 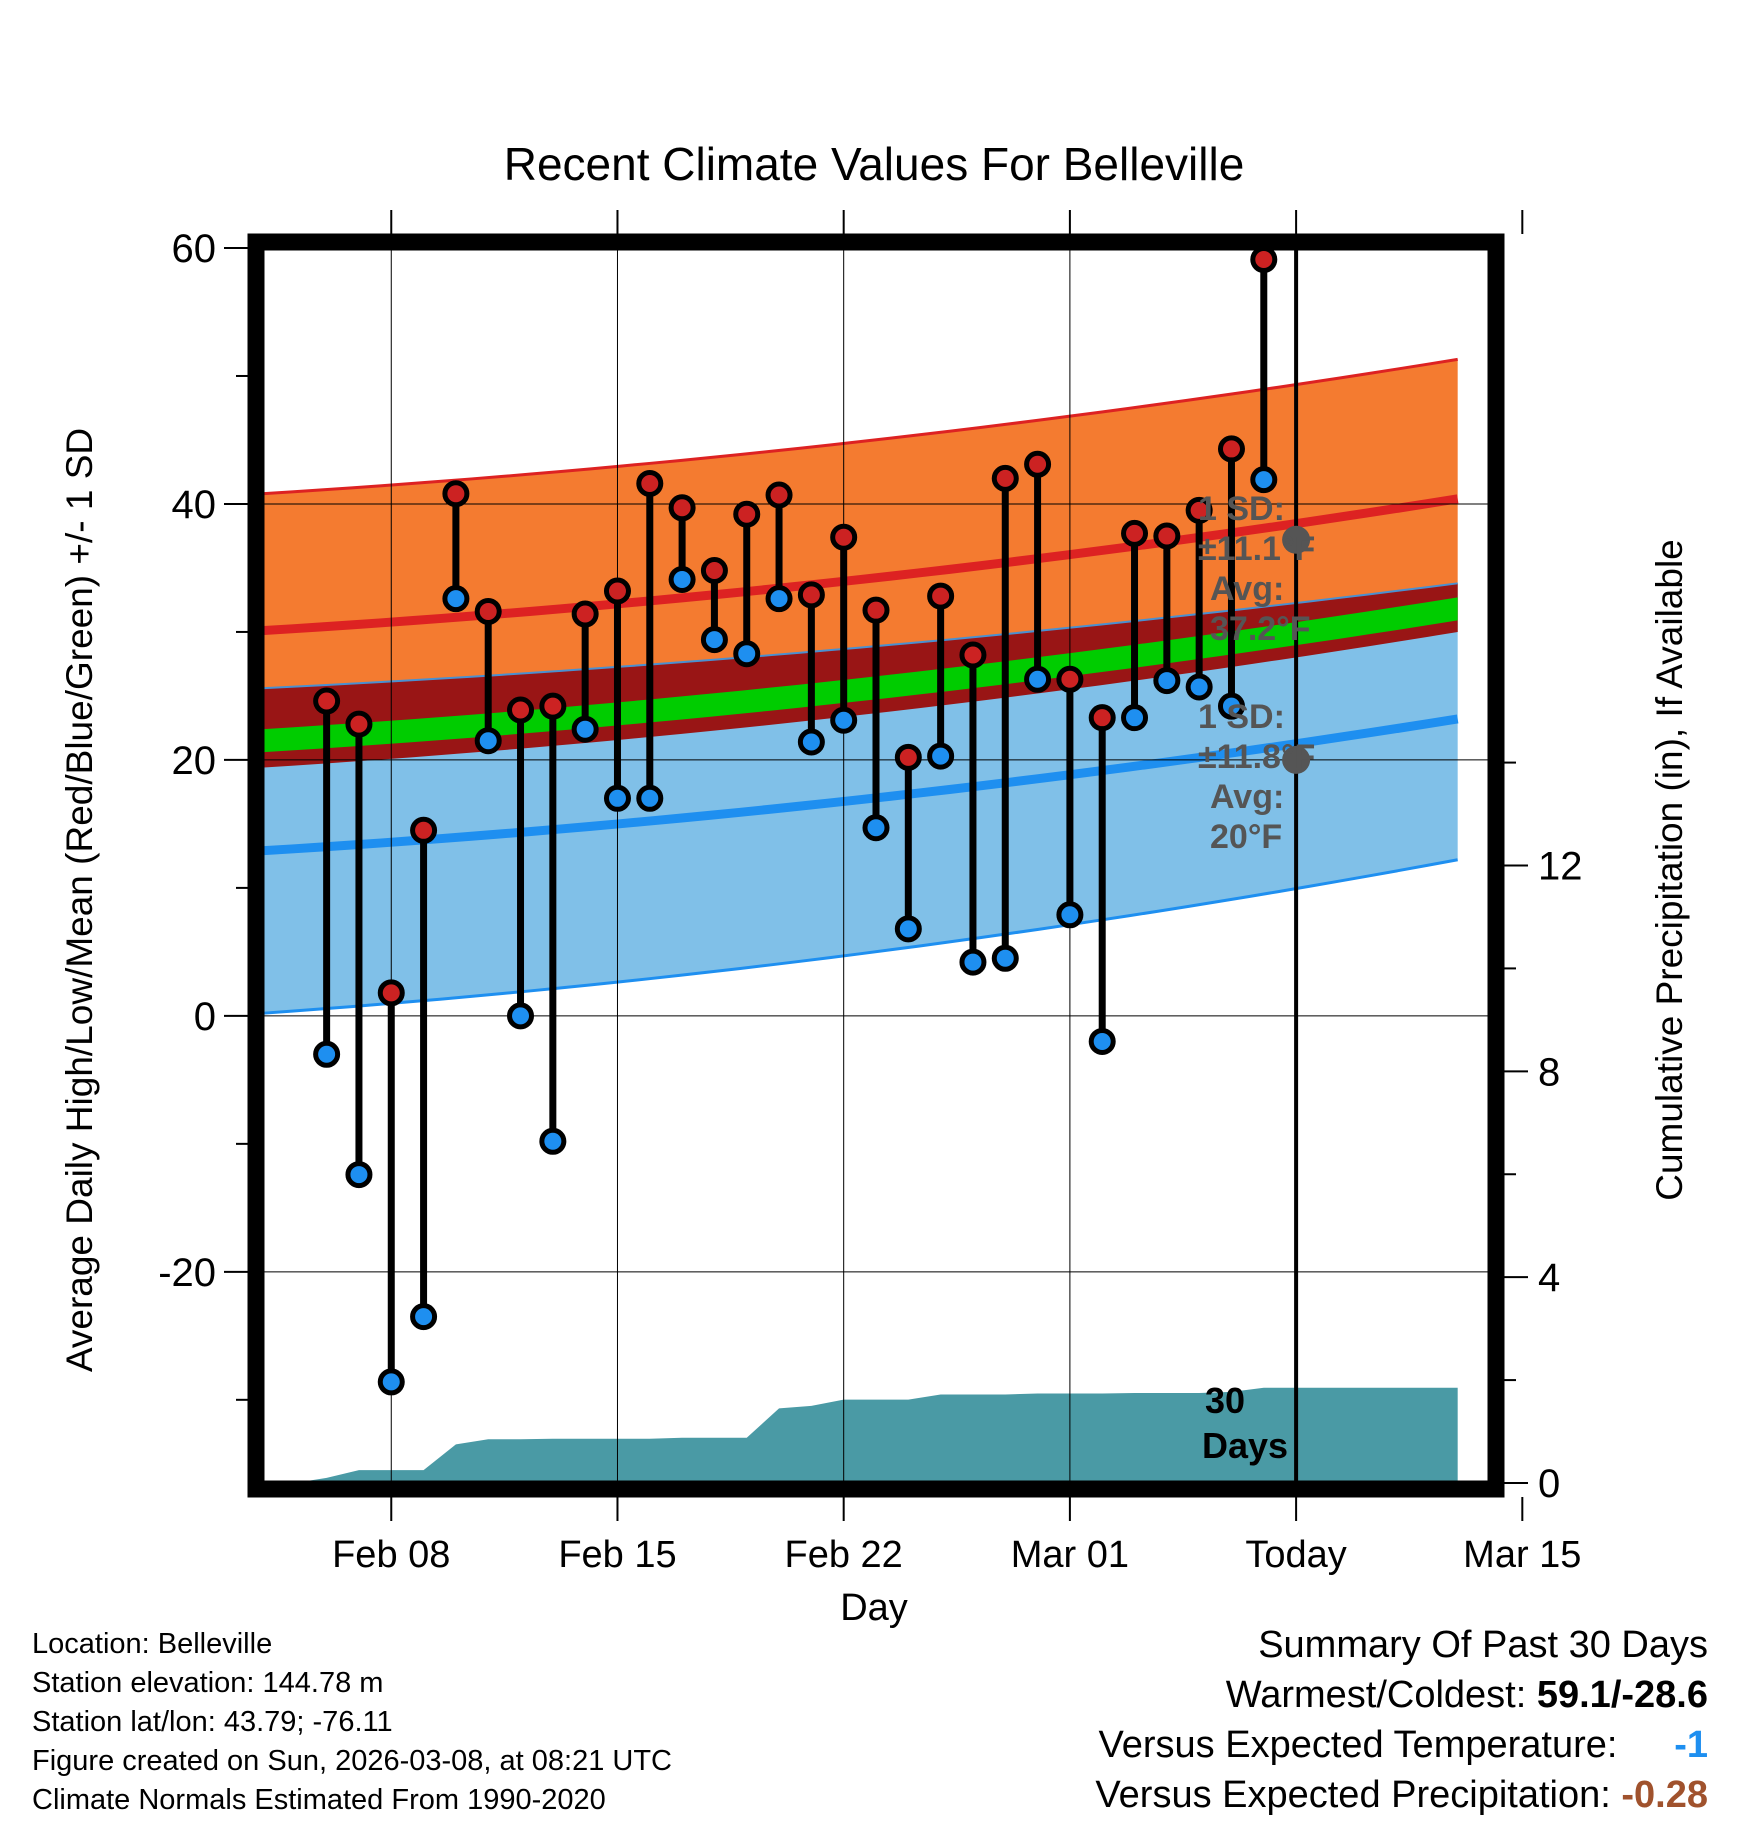 I want to click on summary-warm-cold: Warmest/Coldest: 59.1/-28.6, so click(x=1401, y=1695).